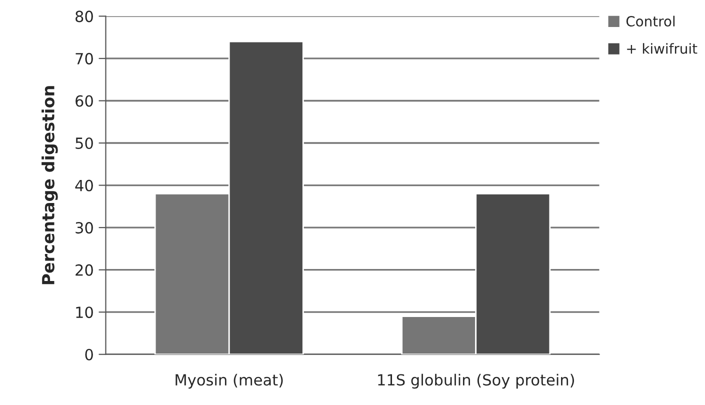  I want to click on legend-label: Control, so click(650, 21).